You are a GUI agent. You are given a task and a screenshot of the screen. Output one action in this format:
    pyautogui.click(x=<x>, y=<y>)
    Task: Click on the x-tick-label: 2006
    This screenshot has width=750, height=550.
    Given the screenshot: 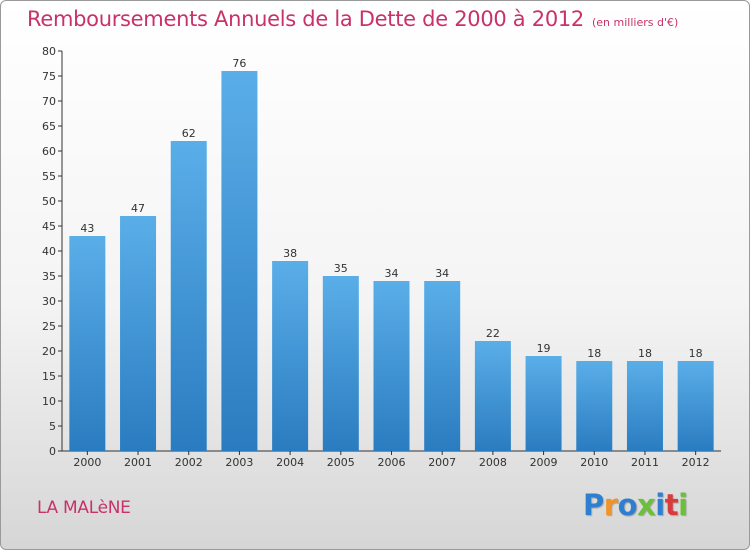 What is the action you would take?
    pyautogui.click(x=392, y=462)
    